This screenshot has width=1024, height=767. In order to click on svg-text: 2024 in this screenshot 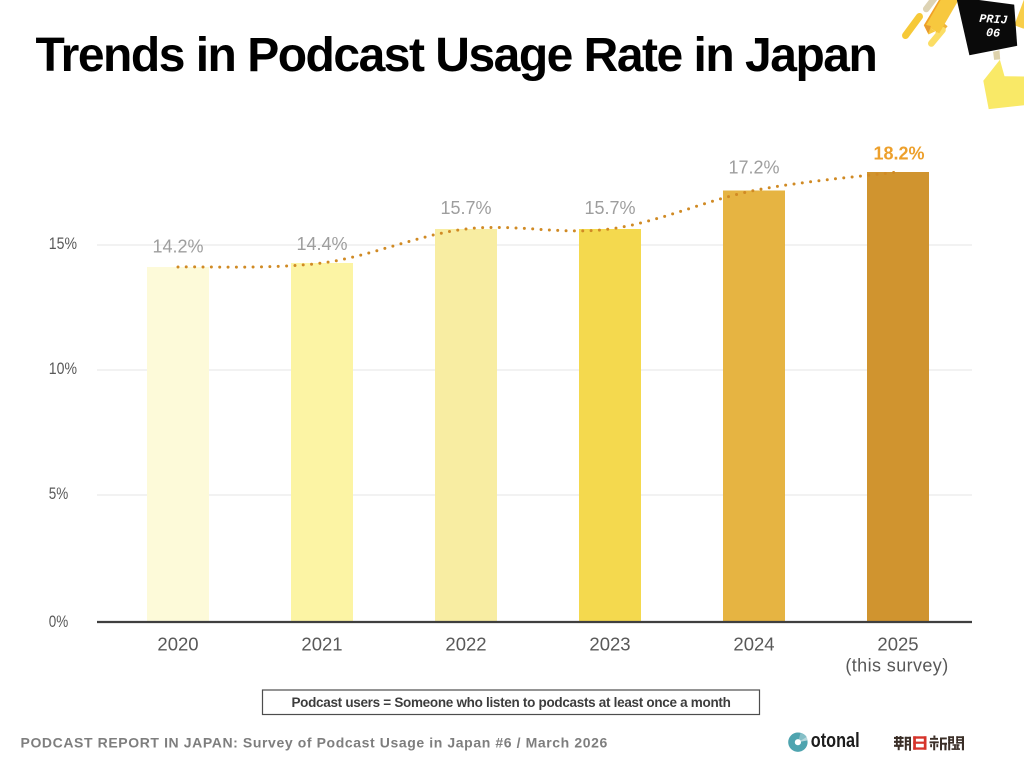, I will do `click(753, 644)`.